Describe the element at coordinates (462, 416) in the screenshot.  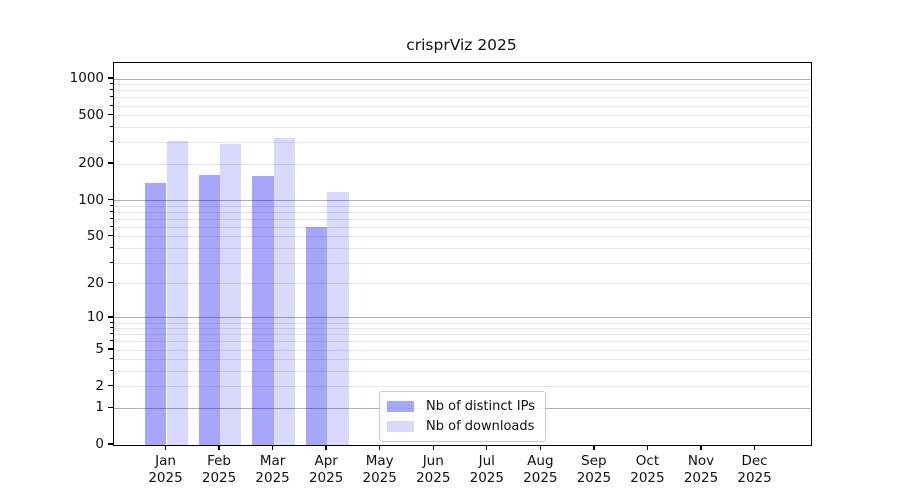
I see `legend: Nb of distinct IPs Nb of downloads` at that location.